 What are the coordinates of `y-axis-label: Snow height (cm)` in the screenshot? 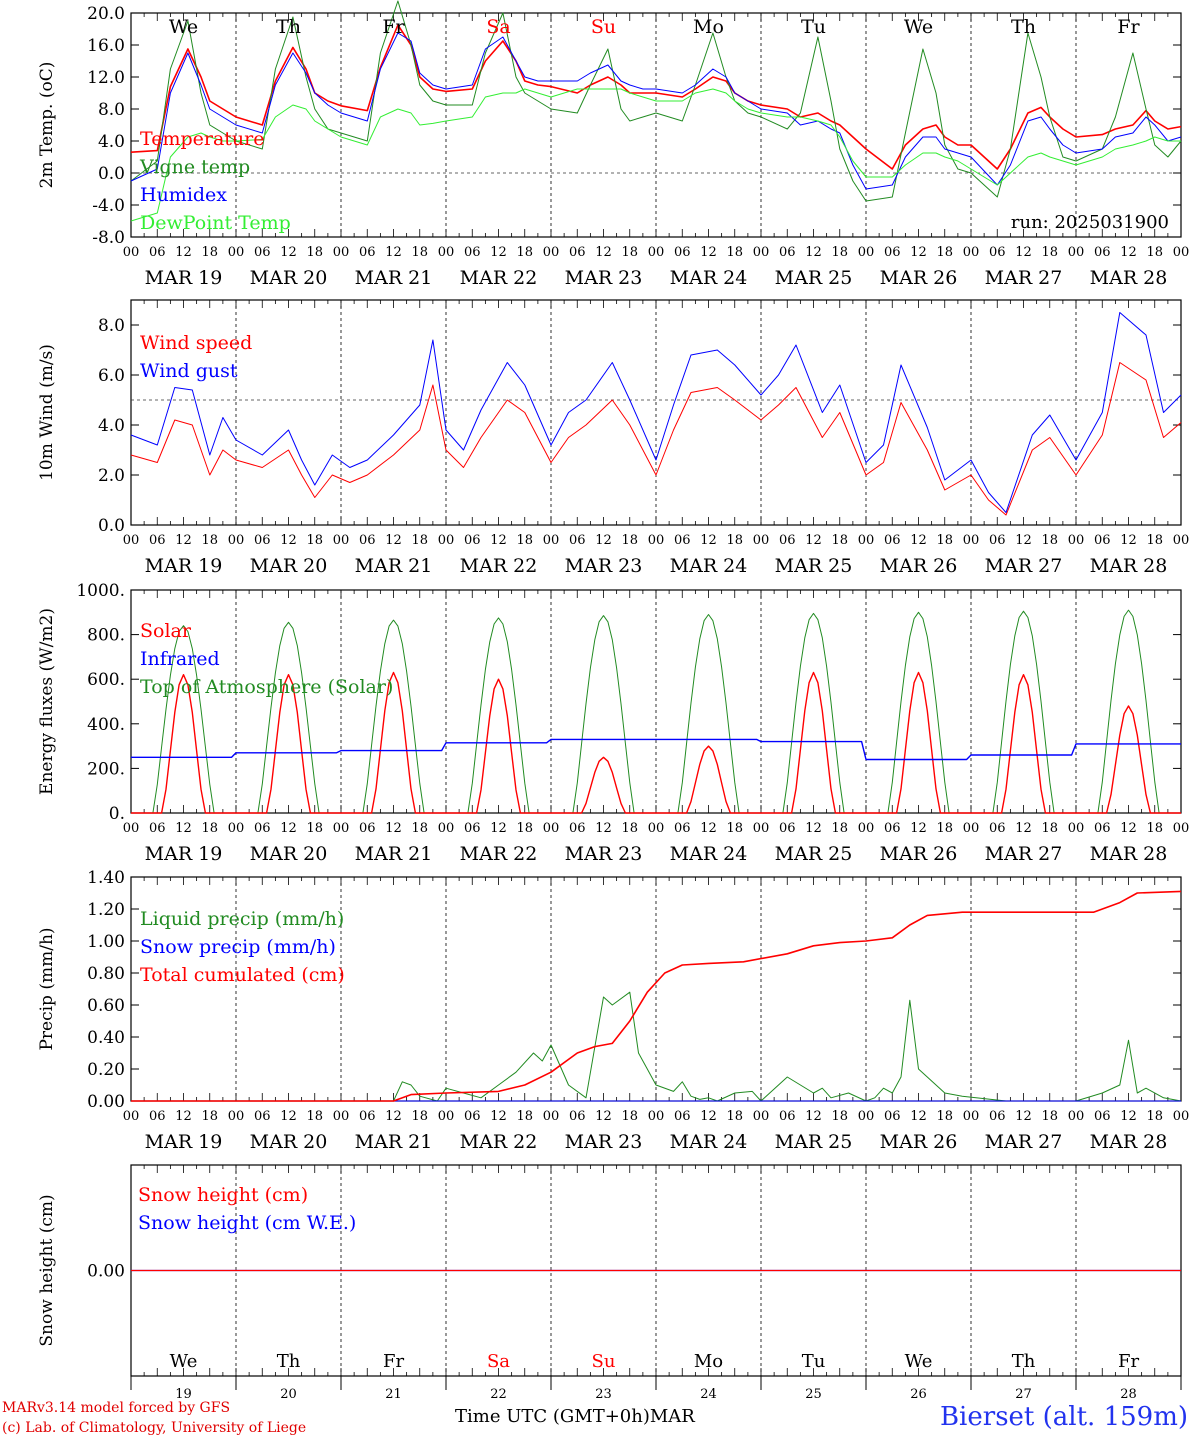 It's located at (47, 1270).